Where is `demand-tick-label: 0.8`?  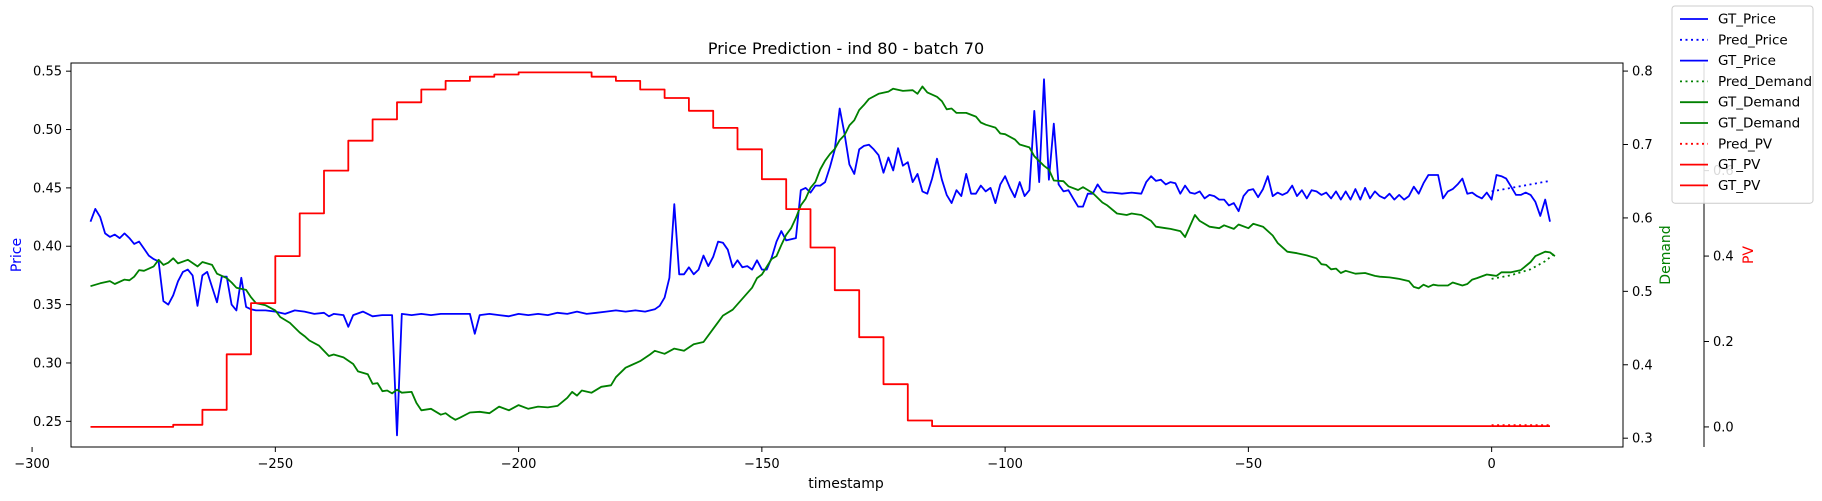
demand-tick-label: 0.8 is located at coordinates (1642, 72).